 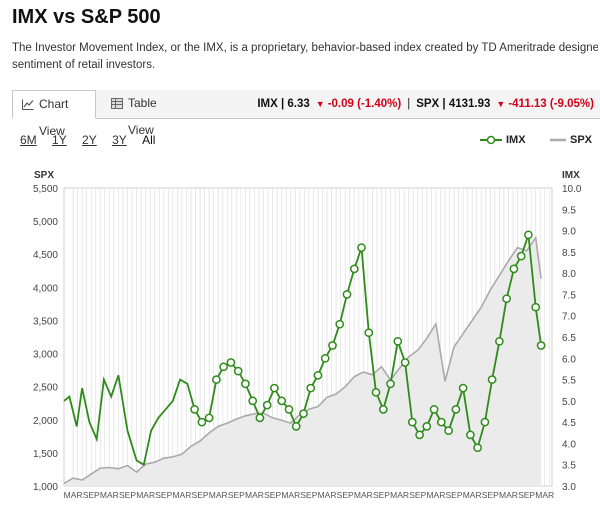 What do you see at coordinates (45, 454) in the screenshot?
I see `left-axis-tick-label: 1,500` at bounding box center [45, 454].